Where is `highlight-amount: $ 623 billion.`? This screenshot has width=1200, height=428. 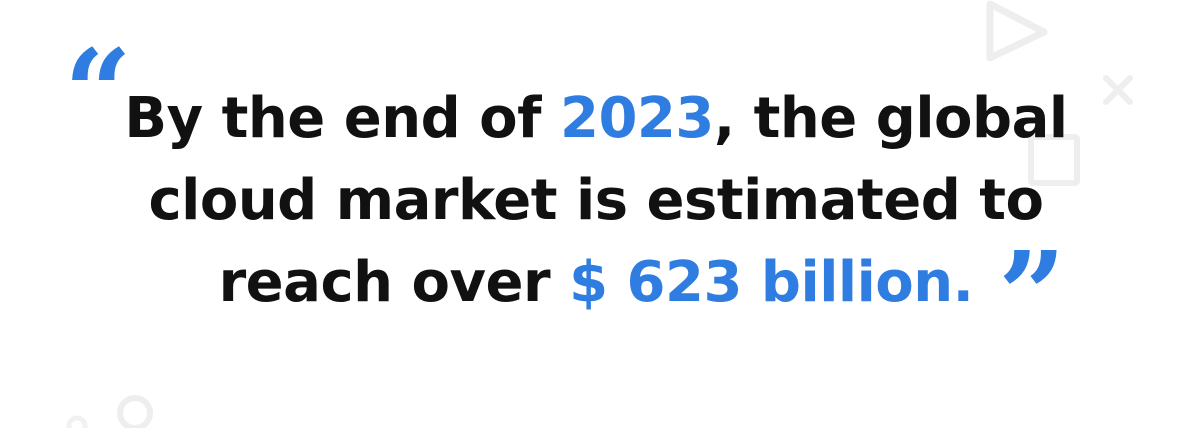
highlight-amount: $ 623 billion. is located at coordinates (771, 282).